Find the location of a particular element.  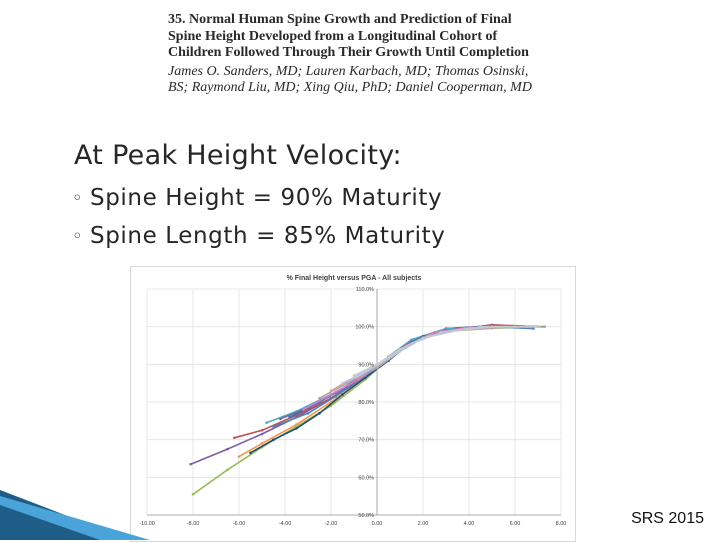

x-tick-label: 2.00 is located at coordinates (423, 524).